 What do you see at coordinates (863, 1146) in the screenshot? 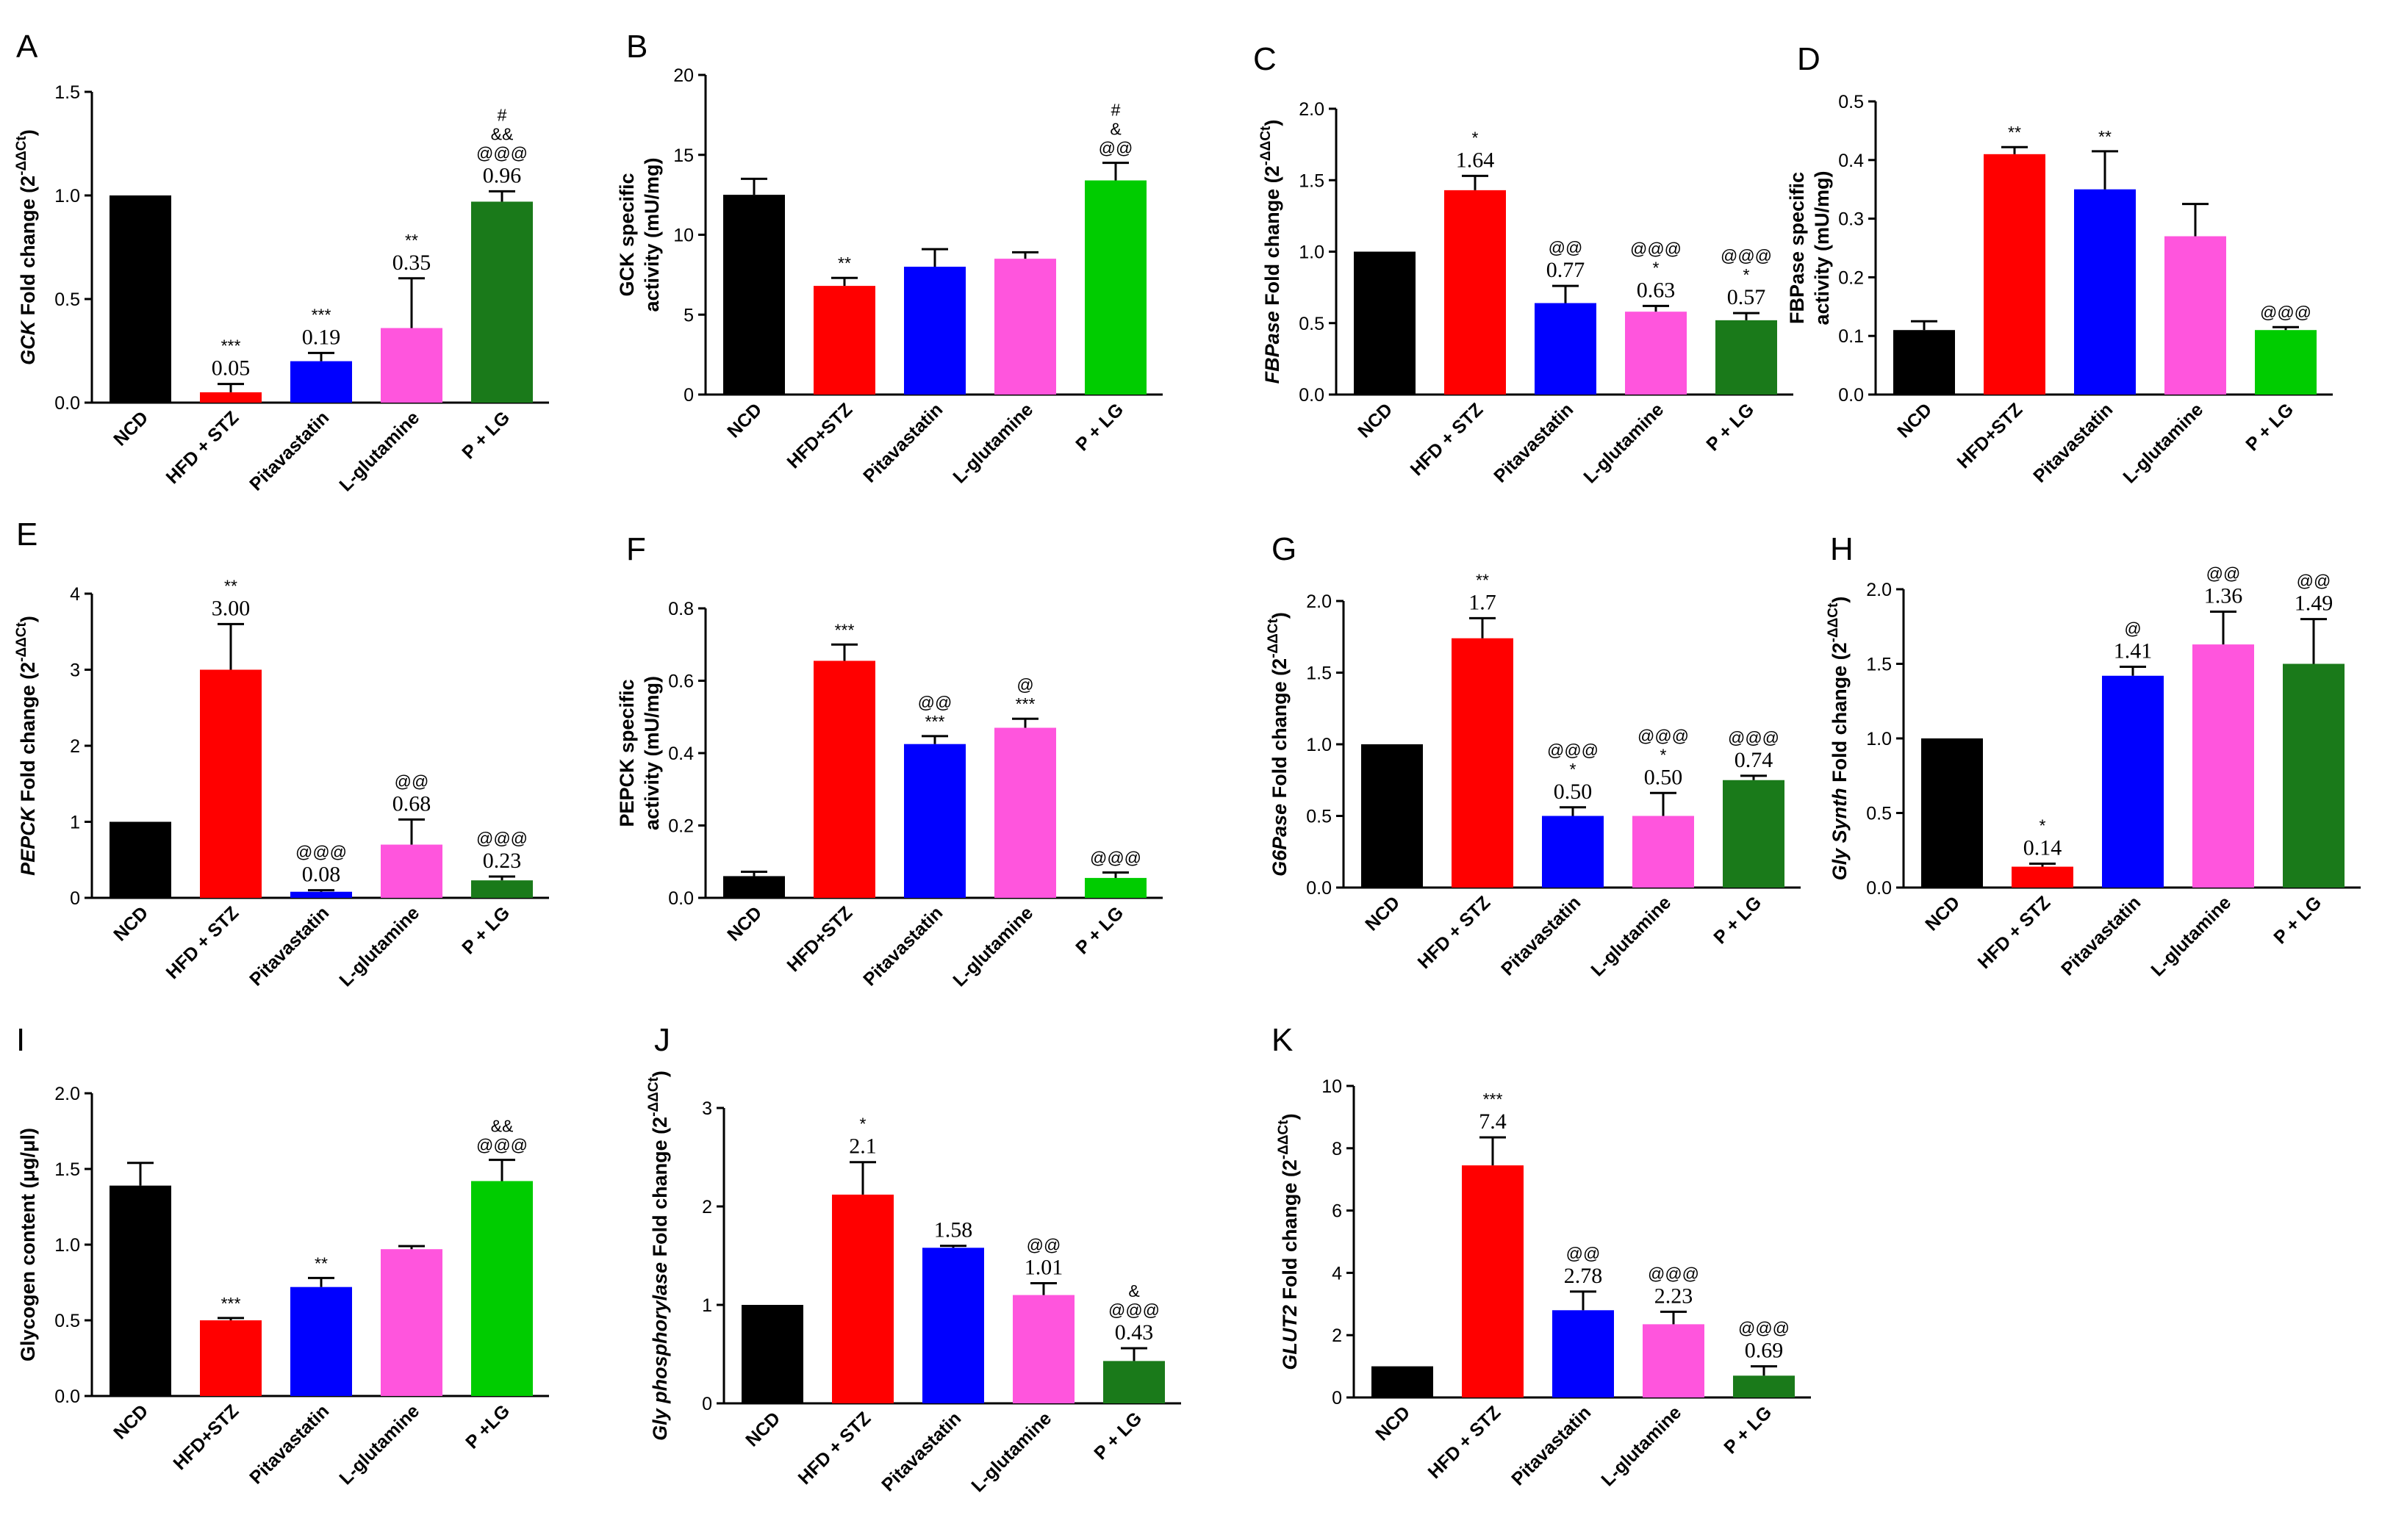
I see `data-label: 2.1` at bounding box center [863, 1146].